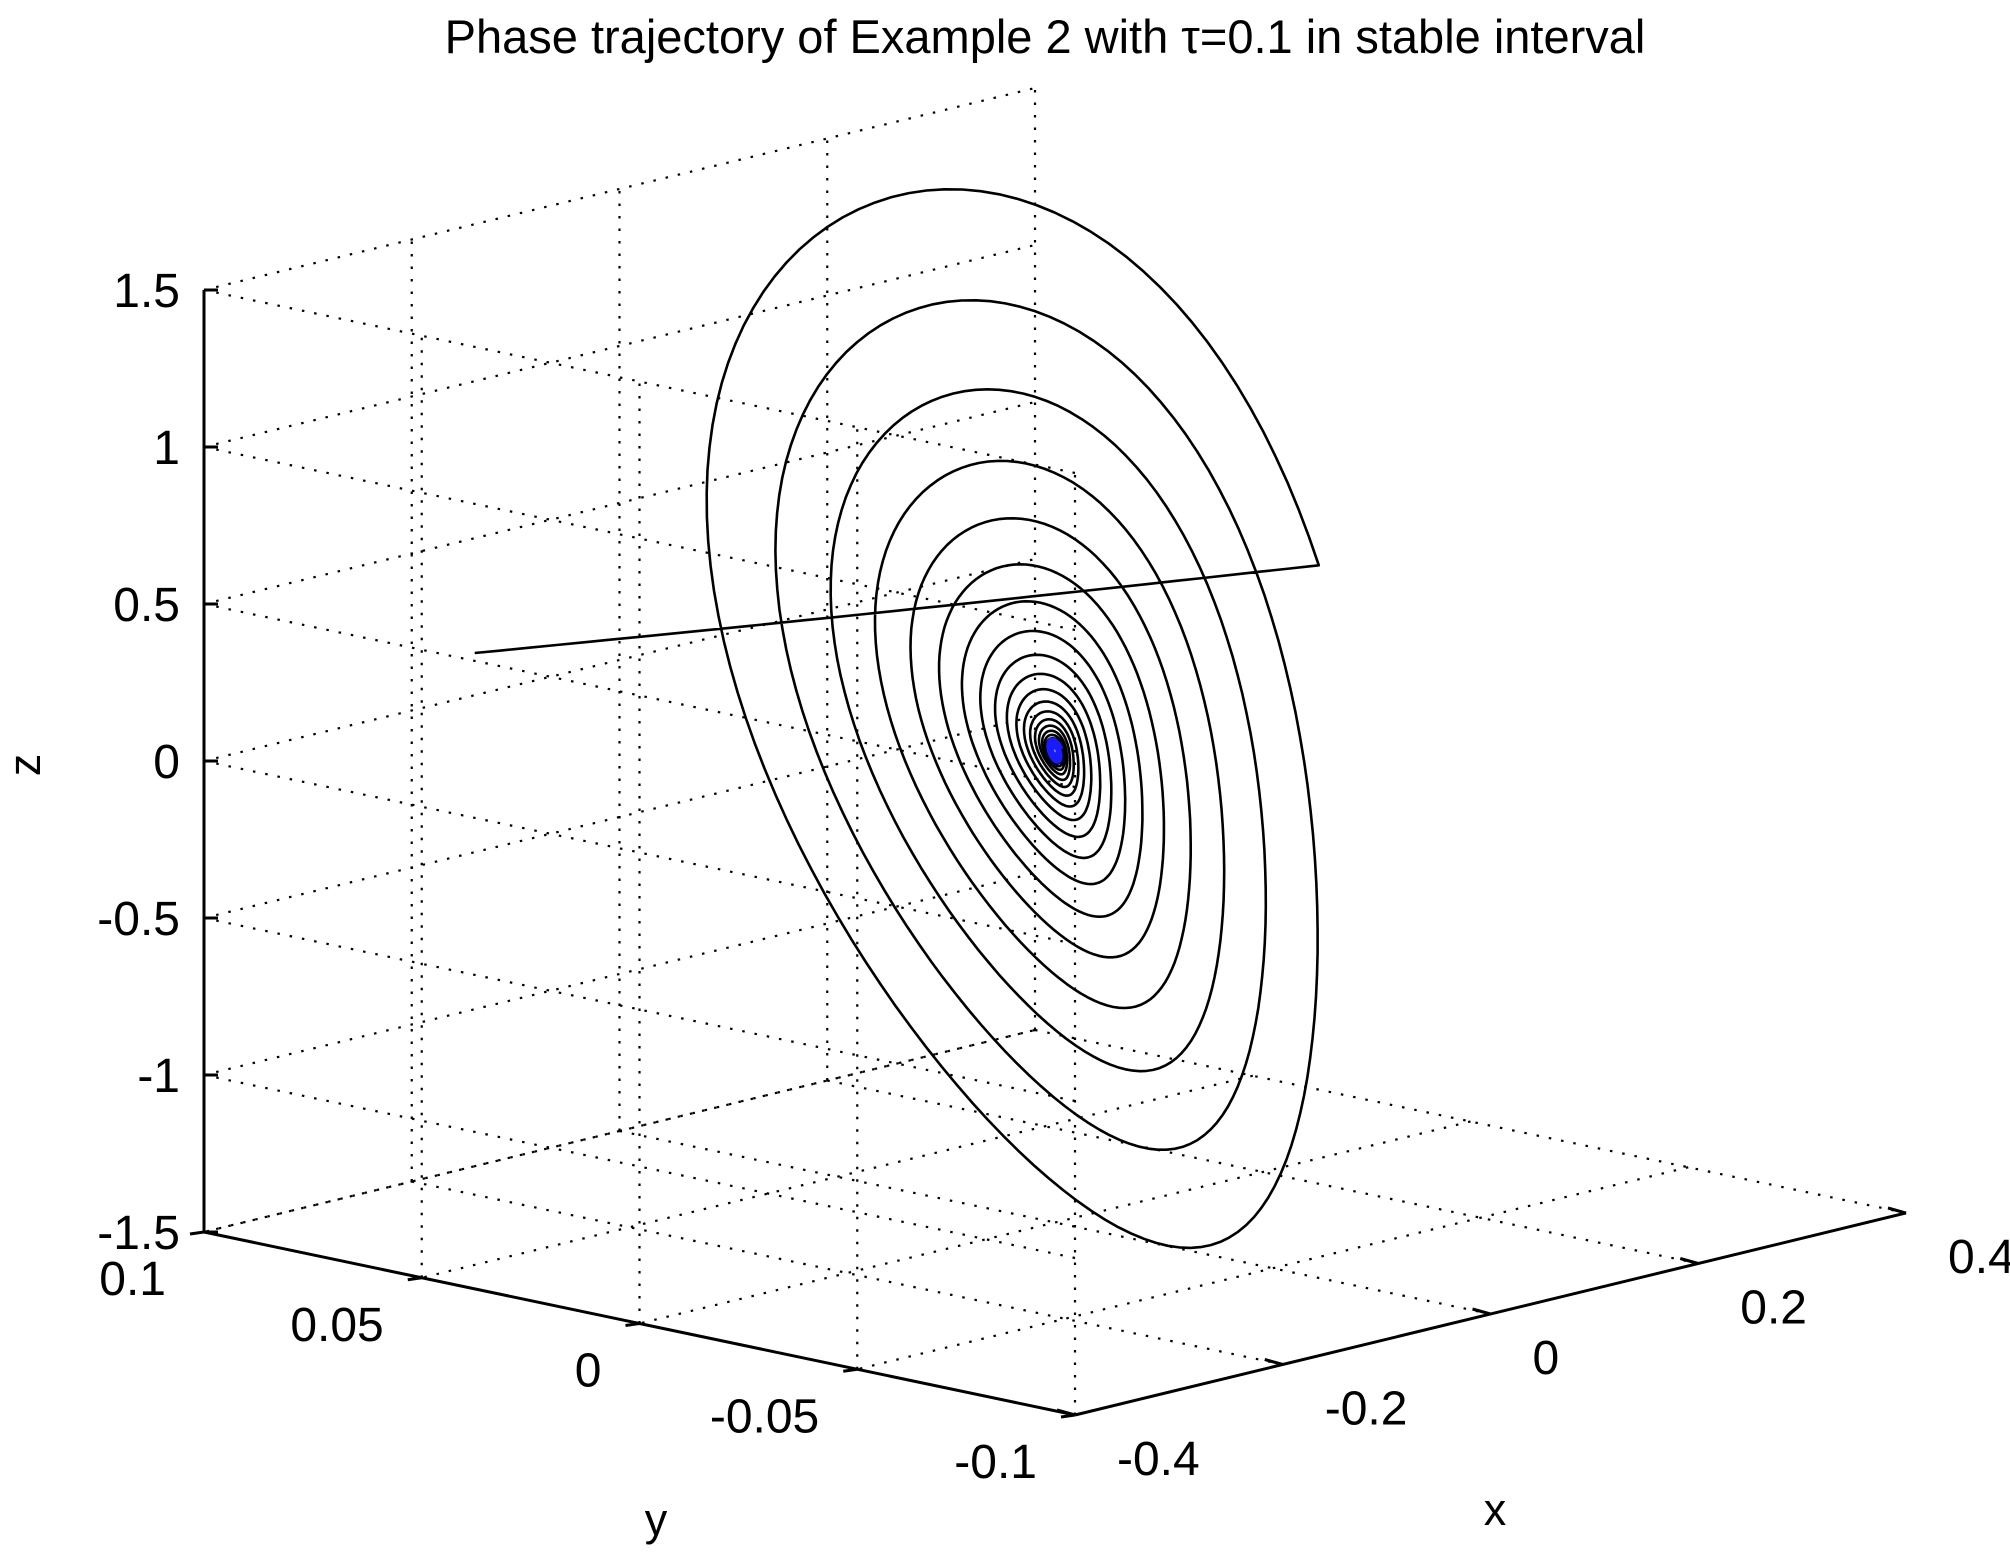  What do you see at coordinates (588, 1371) in the screenshot?
I see `y-tick-label: 0` at bounding box center [588, 1371].